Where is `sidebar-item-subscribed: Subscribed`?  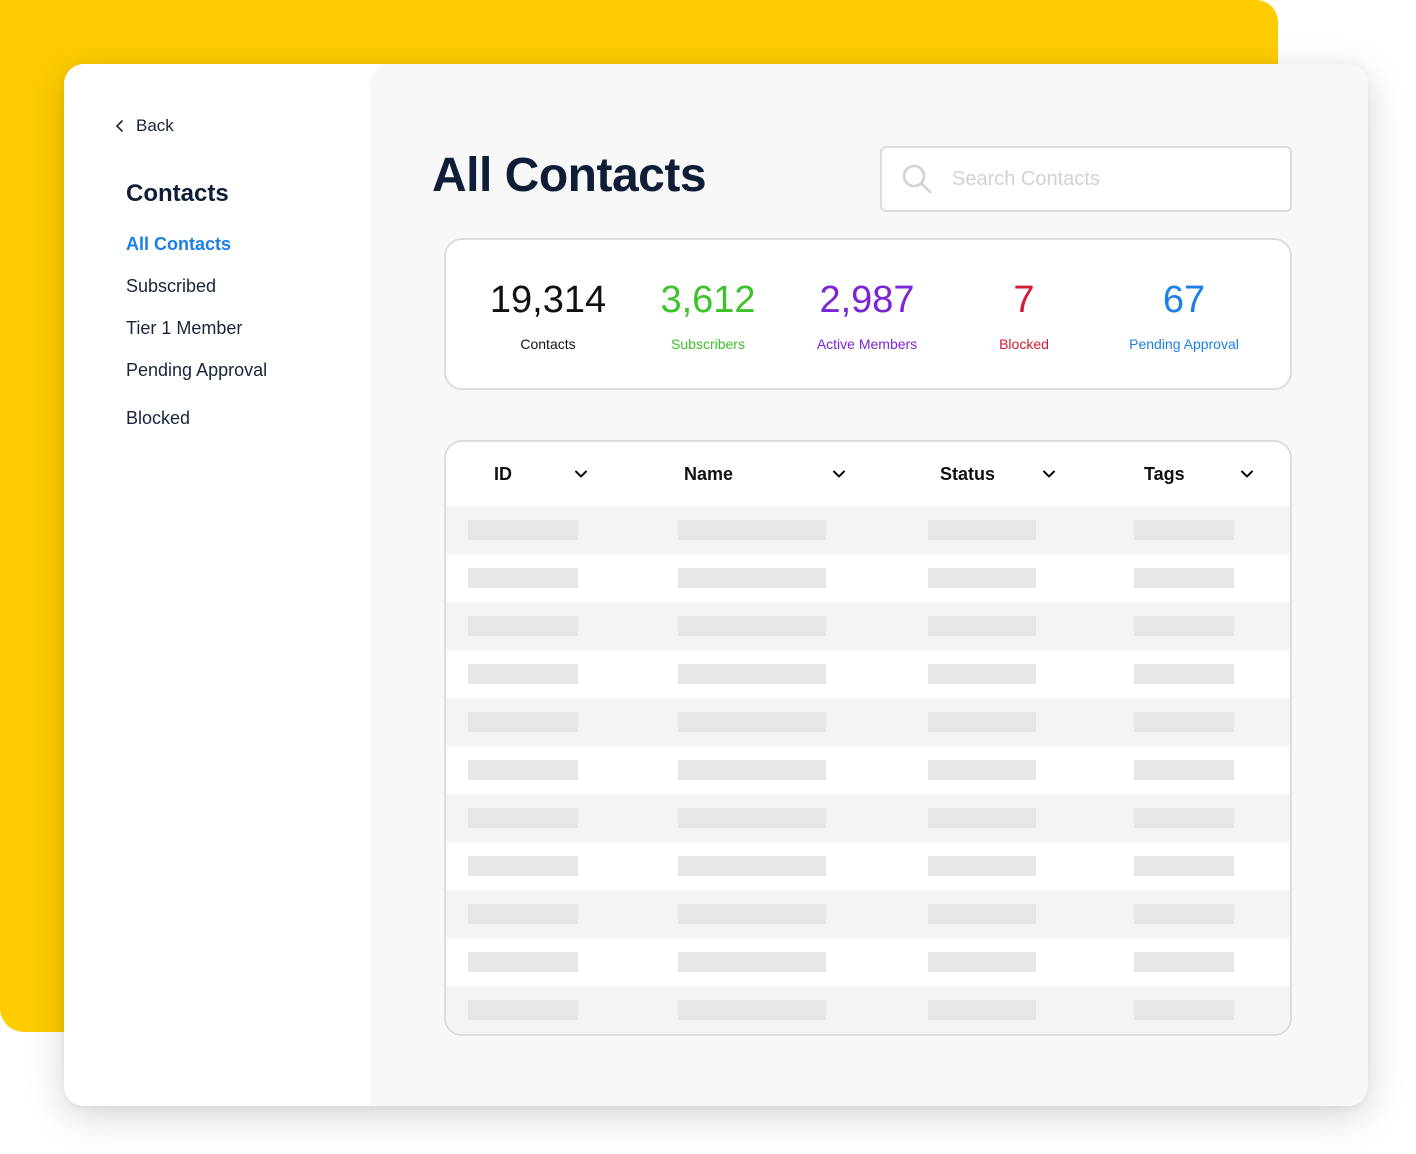
sidebar-item-subscribed: Subscribed is located at coordinates (171, 286).